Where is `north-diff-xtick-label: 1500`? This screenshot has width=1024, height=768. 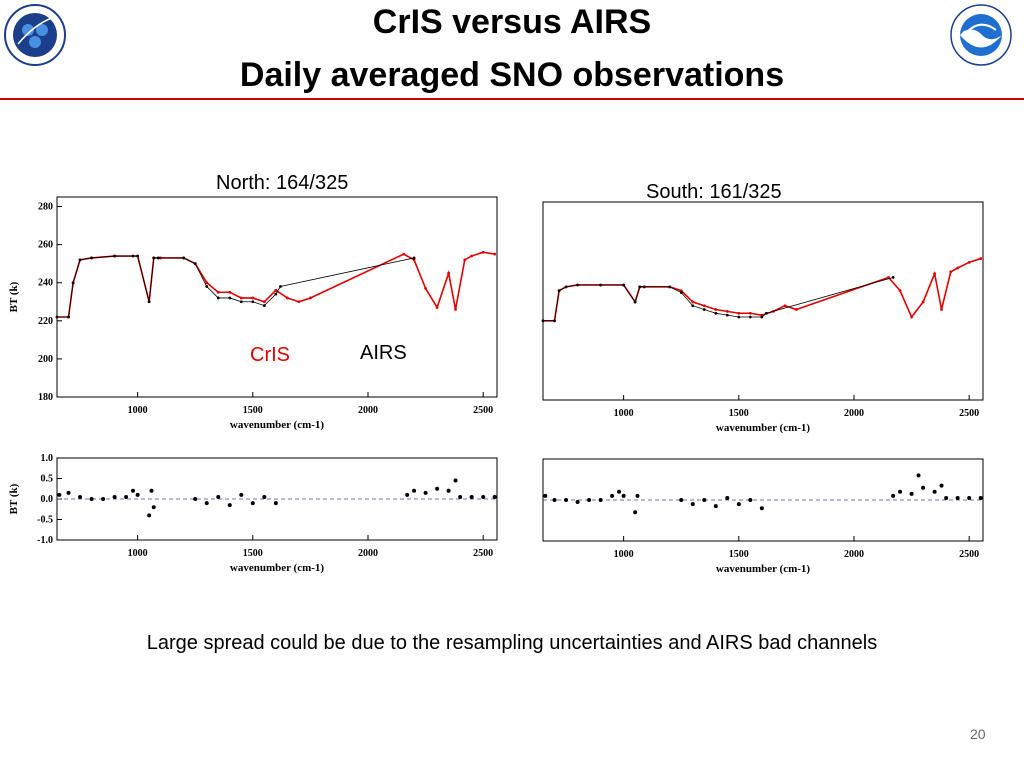 north-diff-xtick-label: 1500 is located at coordinates (253, 553).